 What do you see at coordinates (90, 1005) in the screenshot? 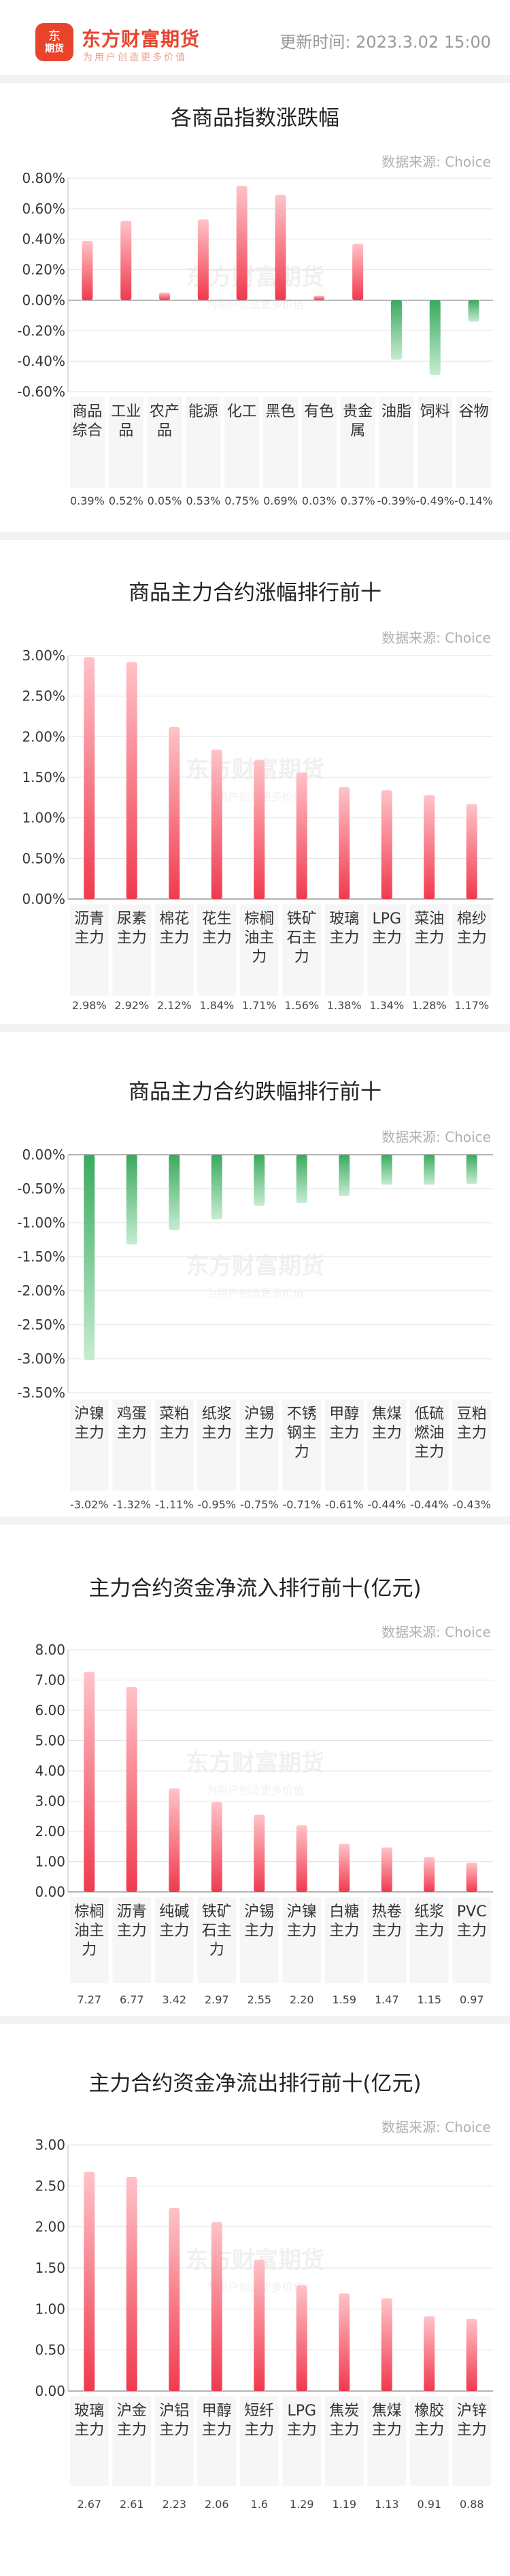
I see `data-label: 2.98%` at bounding box center [90, 1005].